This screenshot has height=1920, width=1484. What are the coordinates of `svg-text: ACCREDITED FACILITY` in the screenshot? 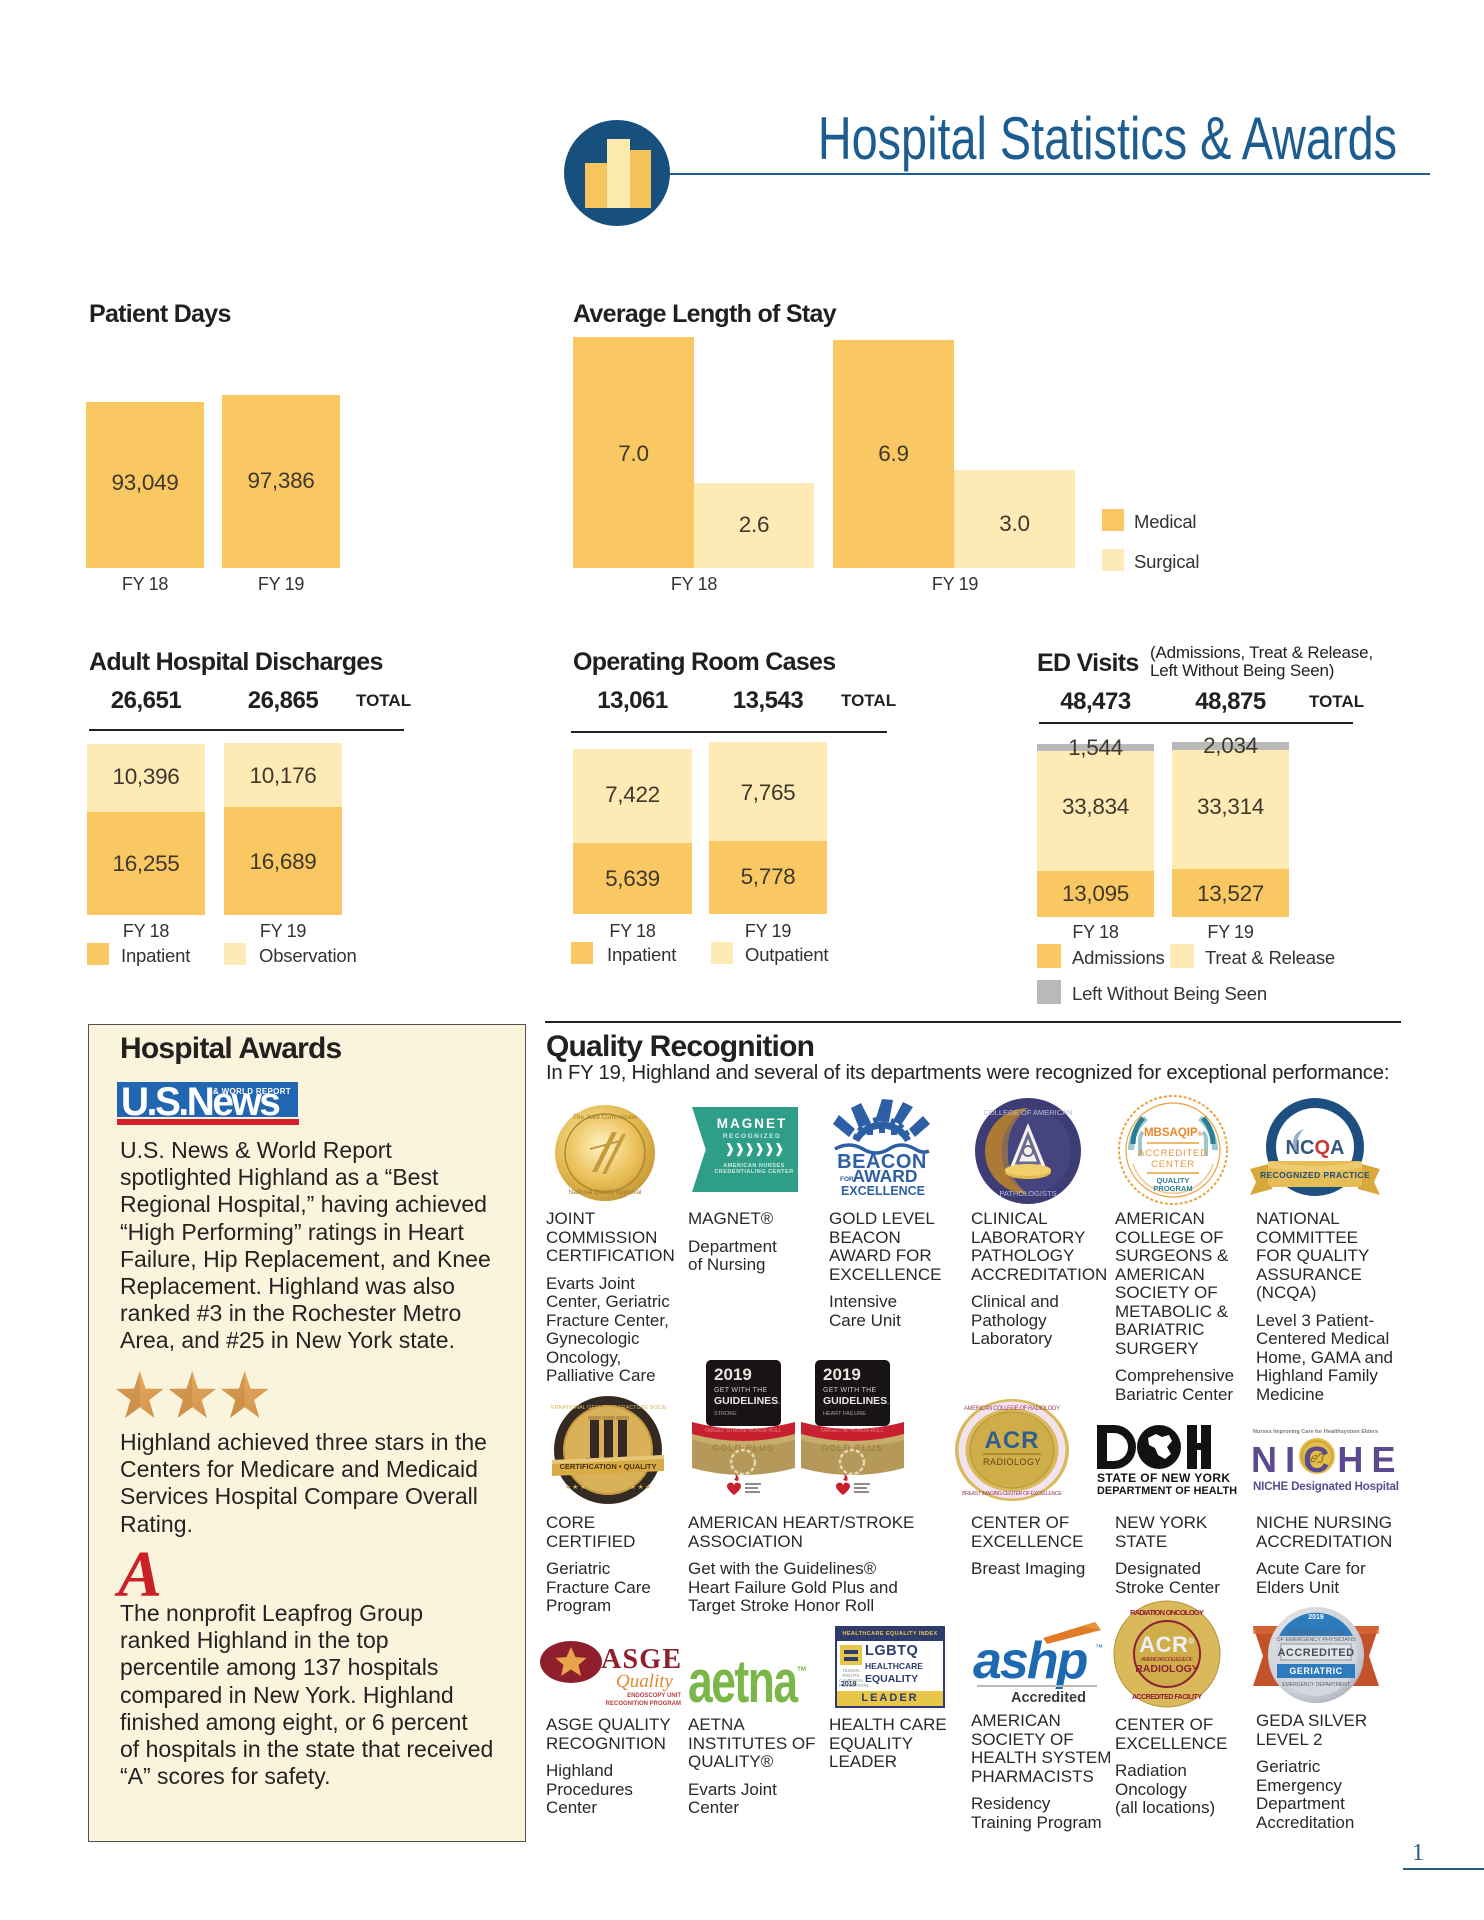 It's located at (1167, 1697).